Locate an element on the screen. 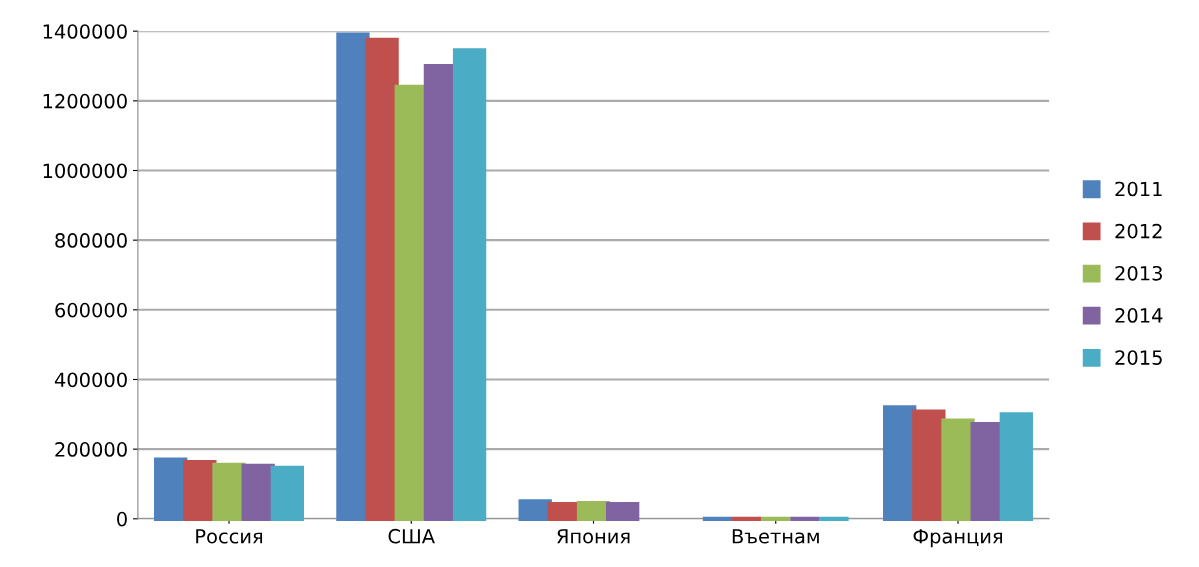  y-tick-label: 800000 is located at coordinates (91, 240).